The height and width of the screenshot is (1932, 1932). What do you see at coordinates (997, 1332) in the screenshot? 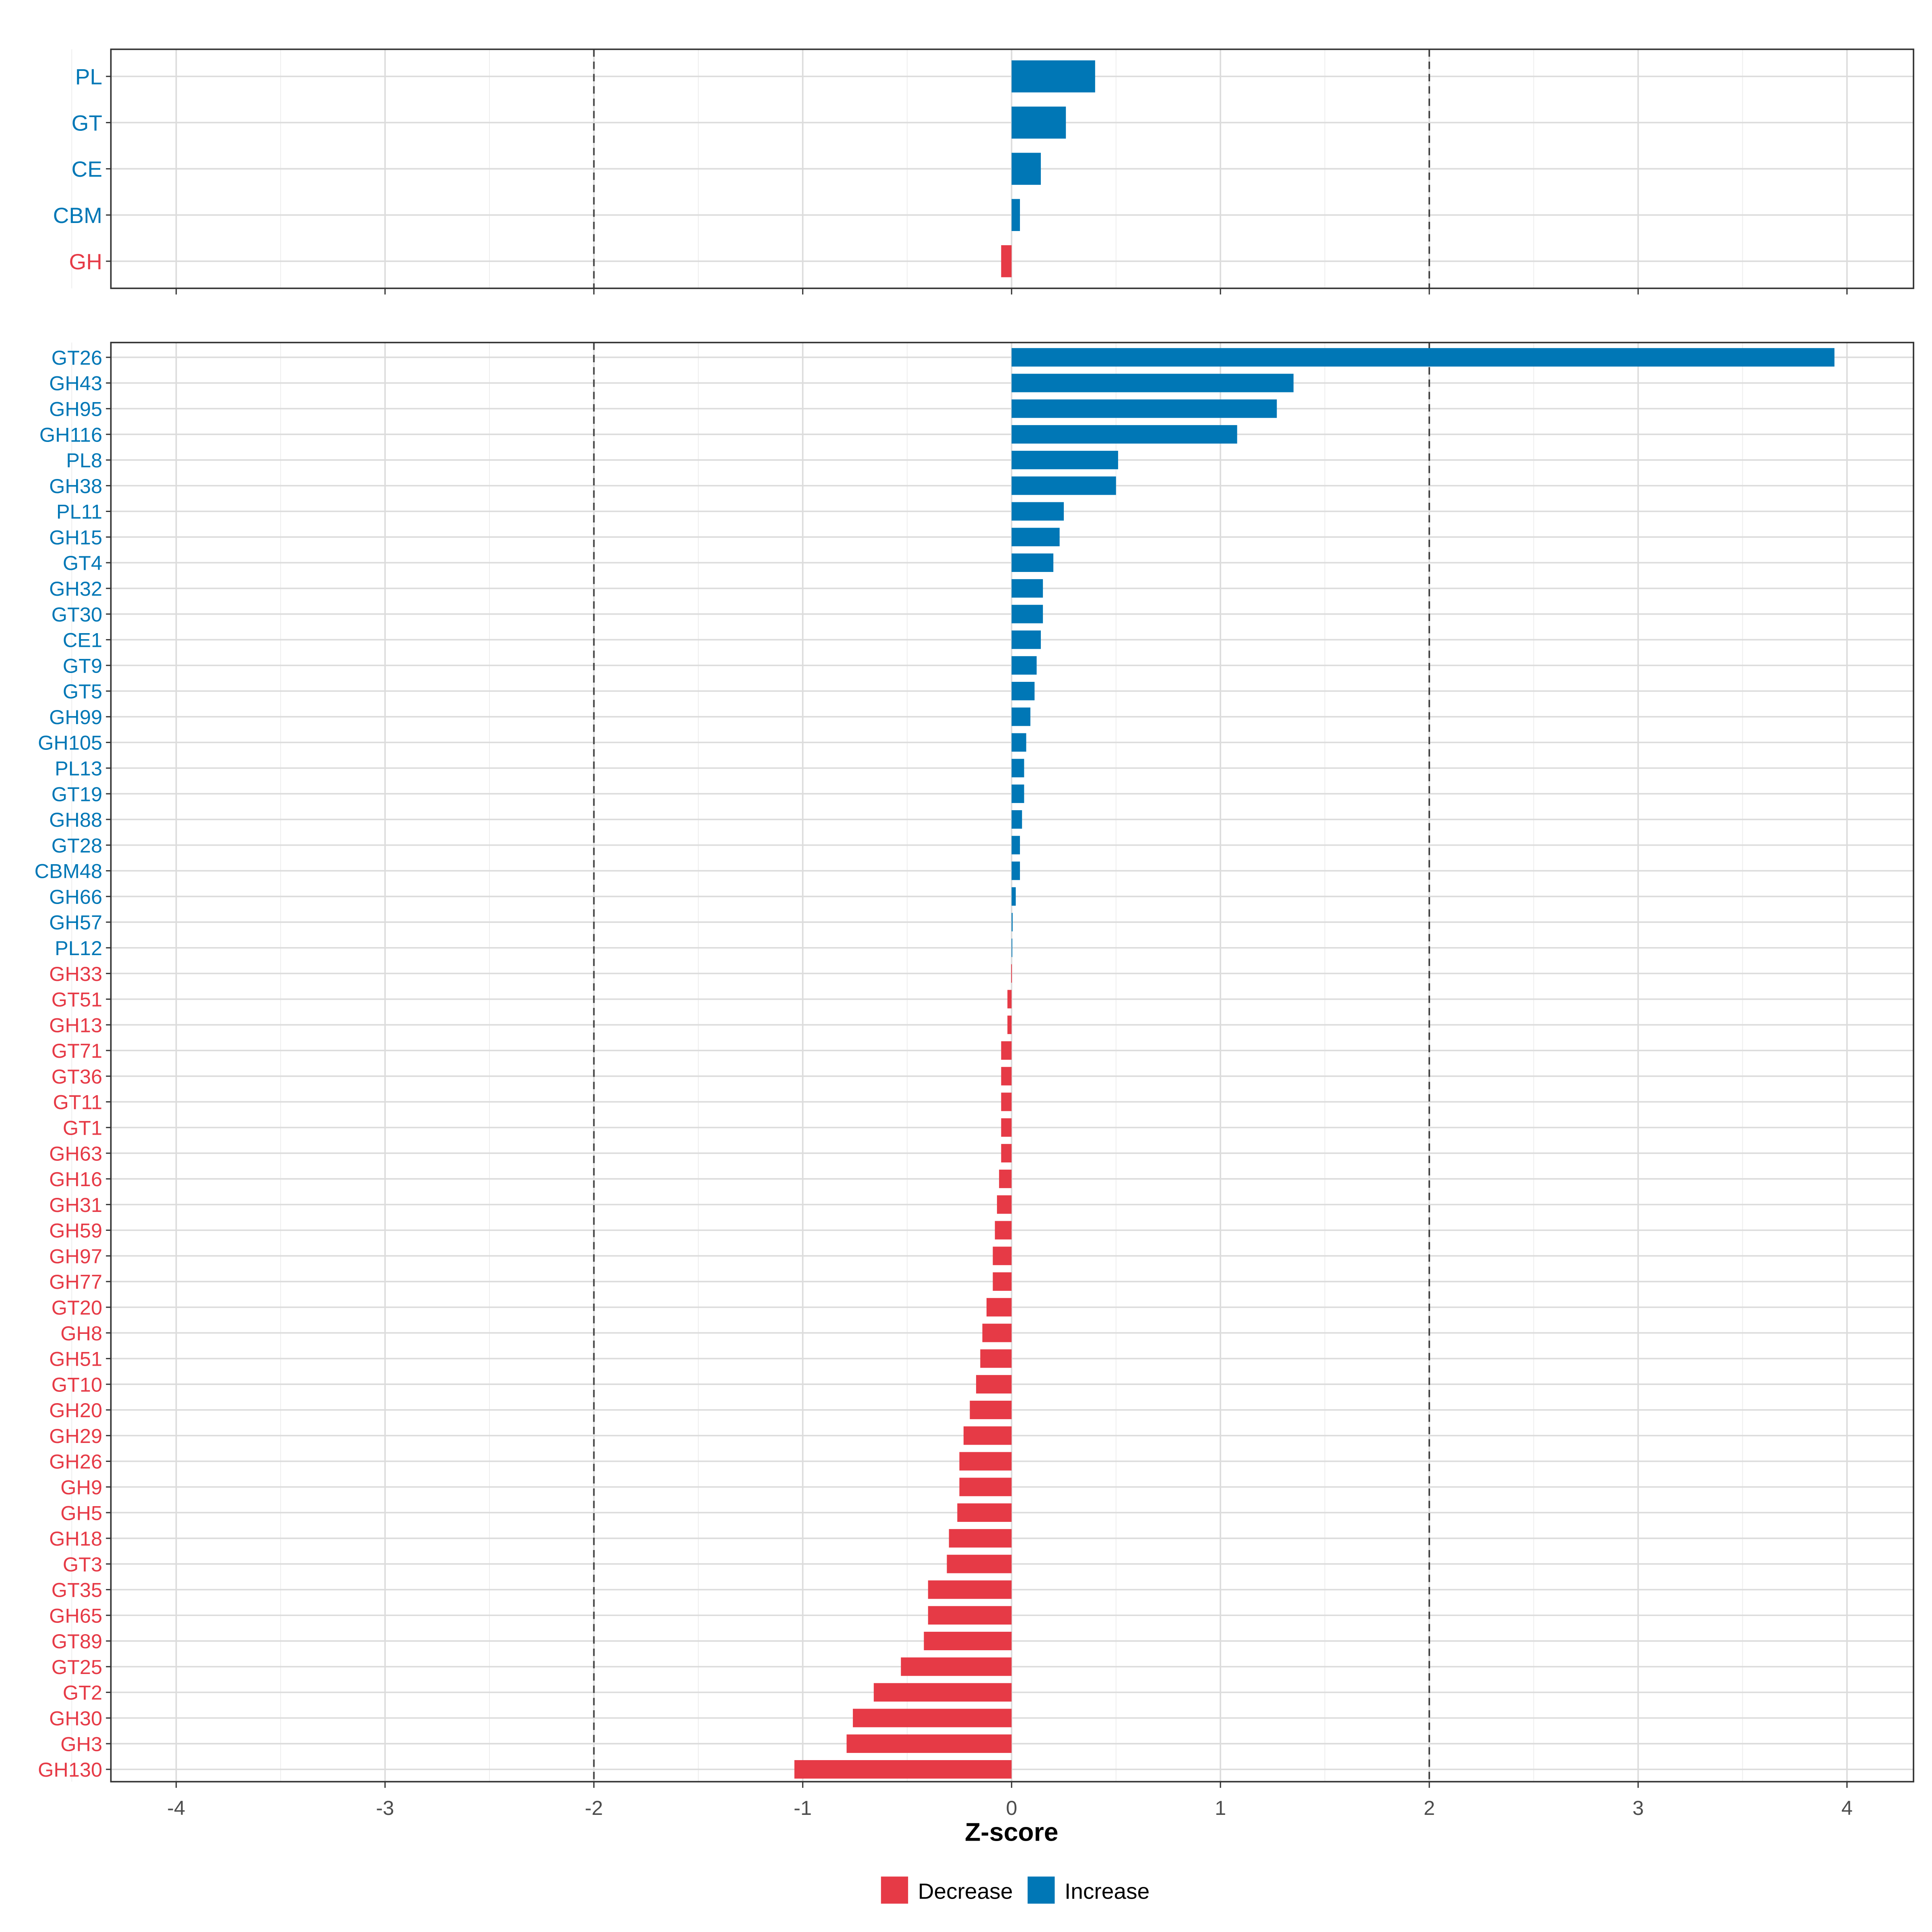
I see `bar-gh8` at bounding box center [997, 1332].